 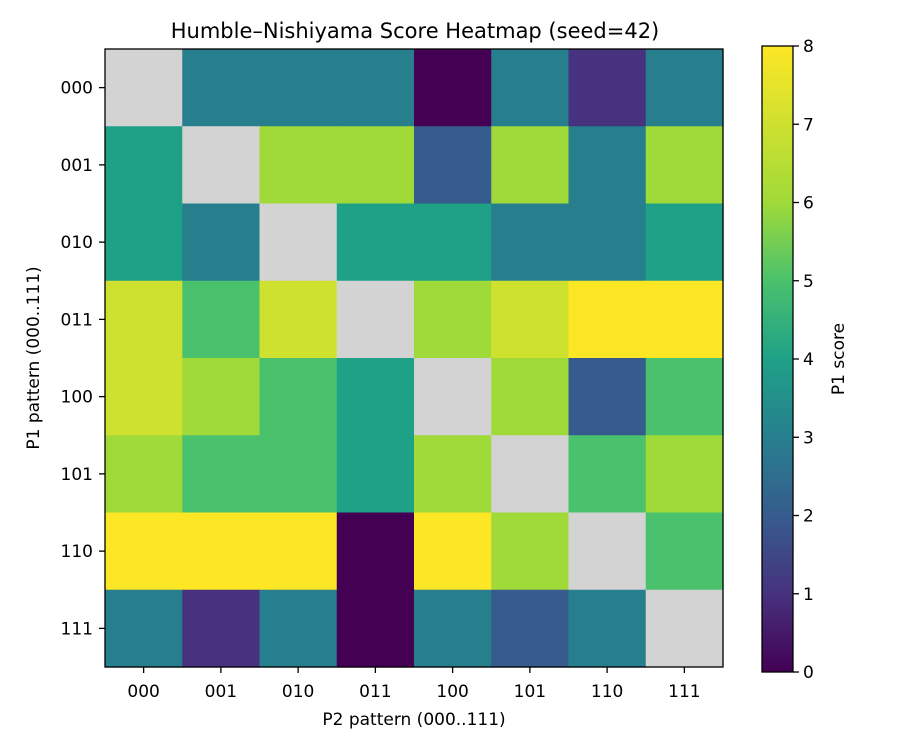 What do you see at coordinates (839, 359) in the screenshot?
I see `colorbar-label: P1 score` at bounding box center [839, 359].